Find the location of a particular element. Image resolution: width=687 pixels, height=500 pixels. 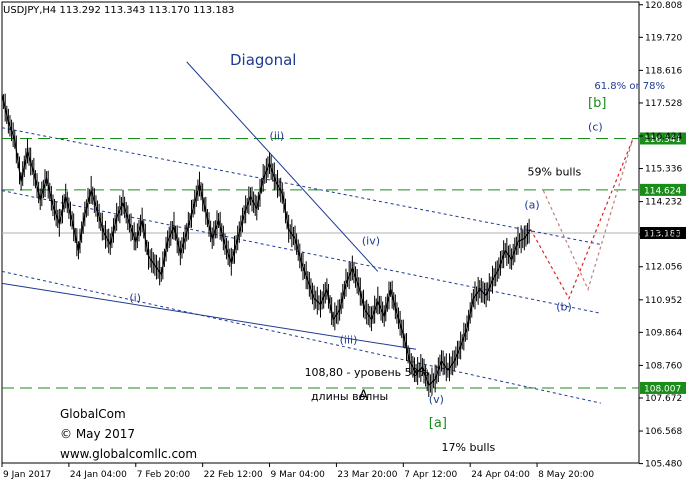

x-tick-label: 22 Feb 12:00 is located at coordinates (233, 475).